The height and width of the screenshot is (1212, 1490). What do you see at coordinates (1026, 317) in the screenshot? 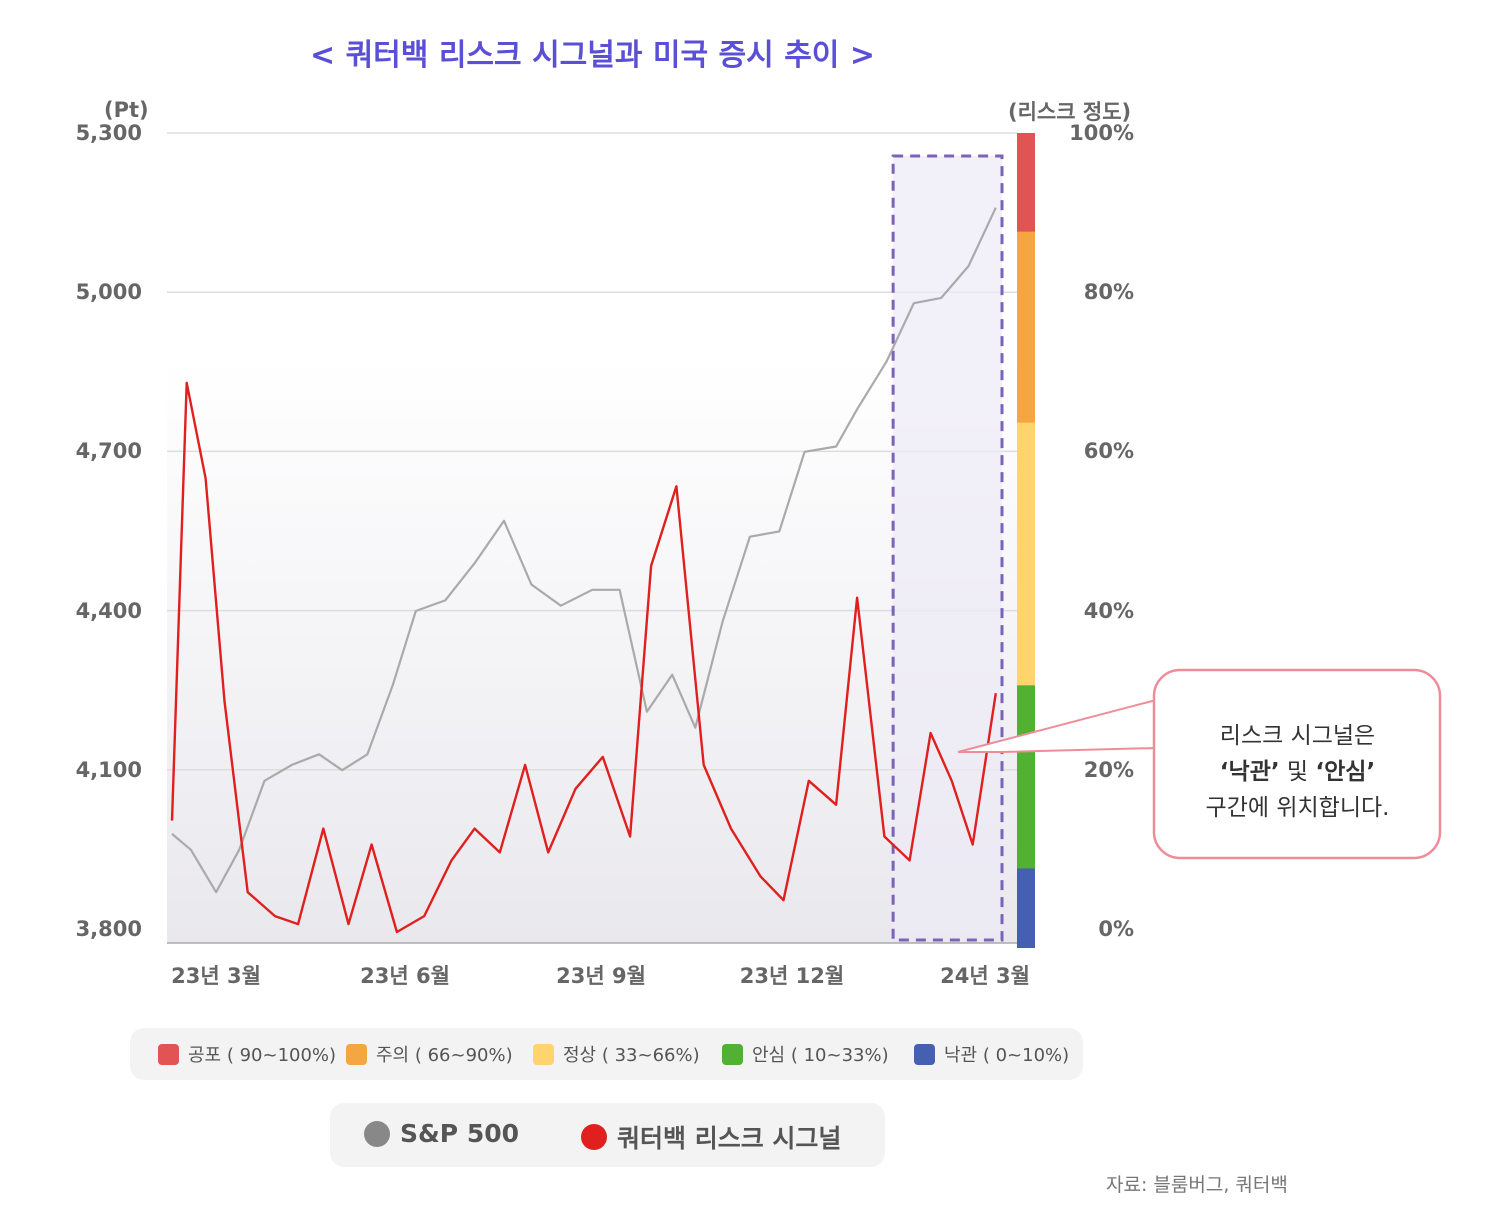
I see `risk-bar-caution` at bounding box center [1026, 317].